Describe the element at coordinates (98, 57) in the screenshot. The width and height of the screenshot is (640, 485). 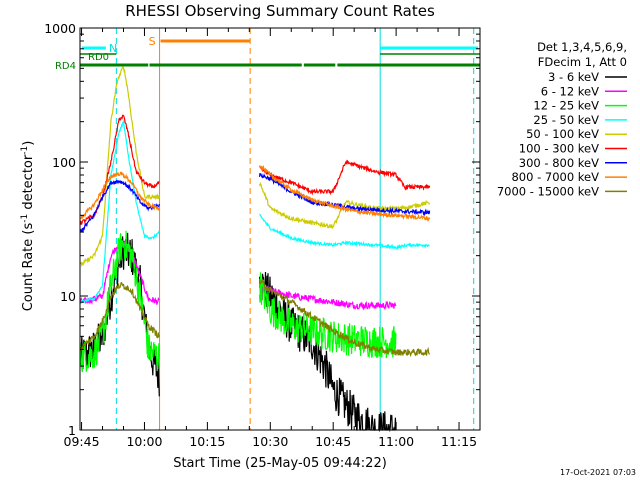
I see `rdo-label: RD0` at that location.